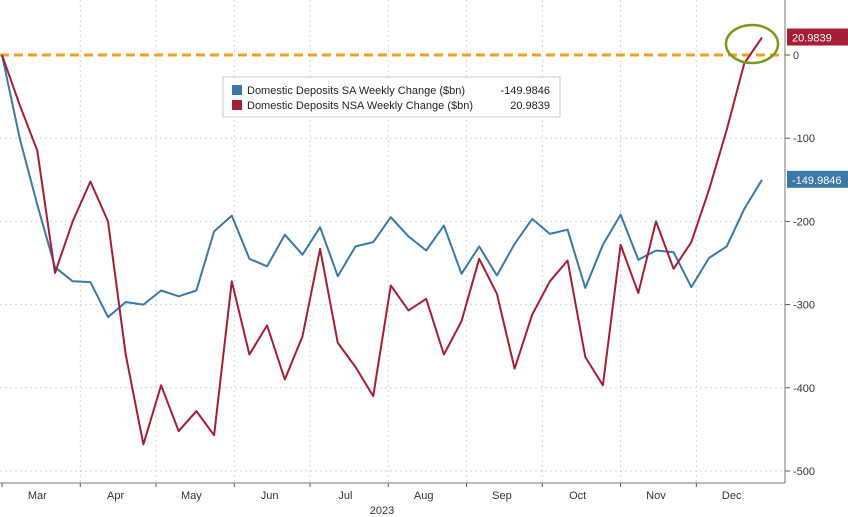 The height and width of the screenshot is (517, 848). I want to click on y-tick-label: -100, so click(804, 139).